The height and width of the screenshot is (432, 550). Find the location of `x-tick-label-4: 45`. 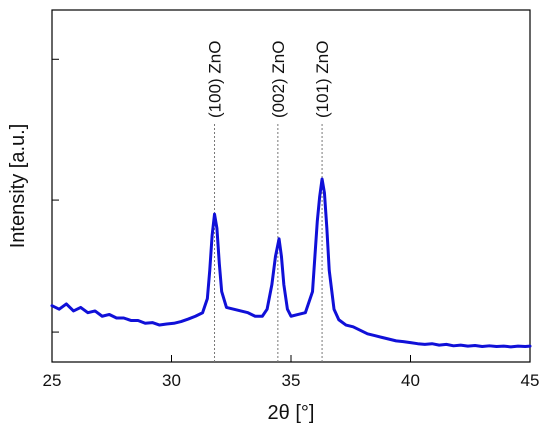

x-tick-label-4: 45 is located at coordinates (530, 380).